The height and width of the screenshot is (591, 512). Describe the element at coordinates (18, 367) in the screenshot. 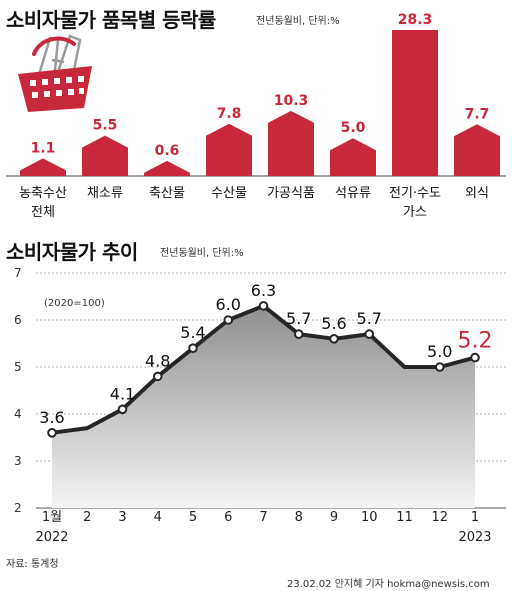

I see `y-tick-label: 5` at that location.